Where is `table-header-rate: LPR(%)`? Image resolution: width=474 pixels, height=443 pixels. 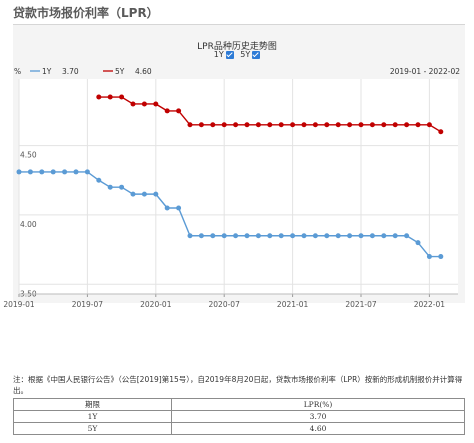 table-header-rate: LPR(%) is located at coordinates (318, 404).